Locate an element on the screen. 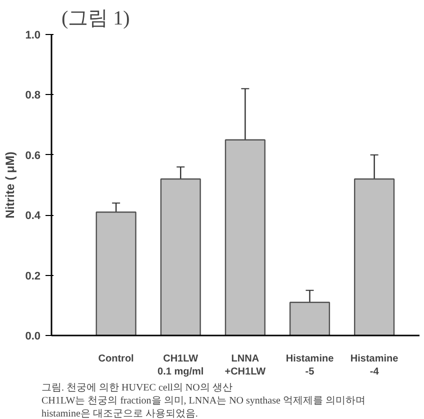 The image size is (424, 419). x-tick-label: Histamine -4 is located at coordinates (374, 366).